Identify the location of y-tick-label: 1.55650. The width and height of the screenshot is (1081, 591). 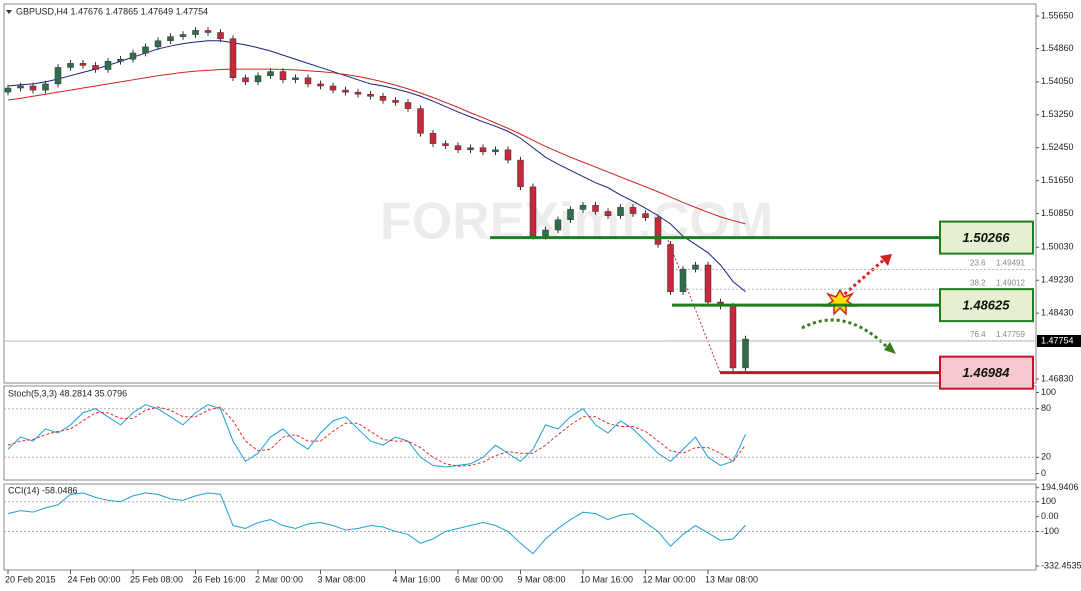
(1057, 15).